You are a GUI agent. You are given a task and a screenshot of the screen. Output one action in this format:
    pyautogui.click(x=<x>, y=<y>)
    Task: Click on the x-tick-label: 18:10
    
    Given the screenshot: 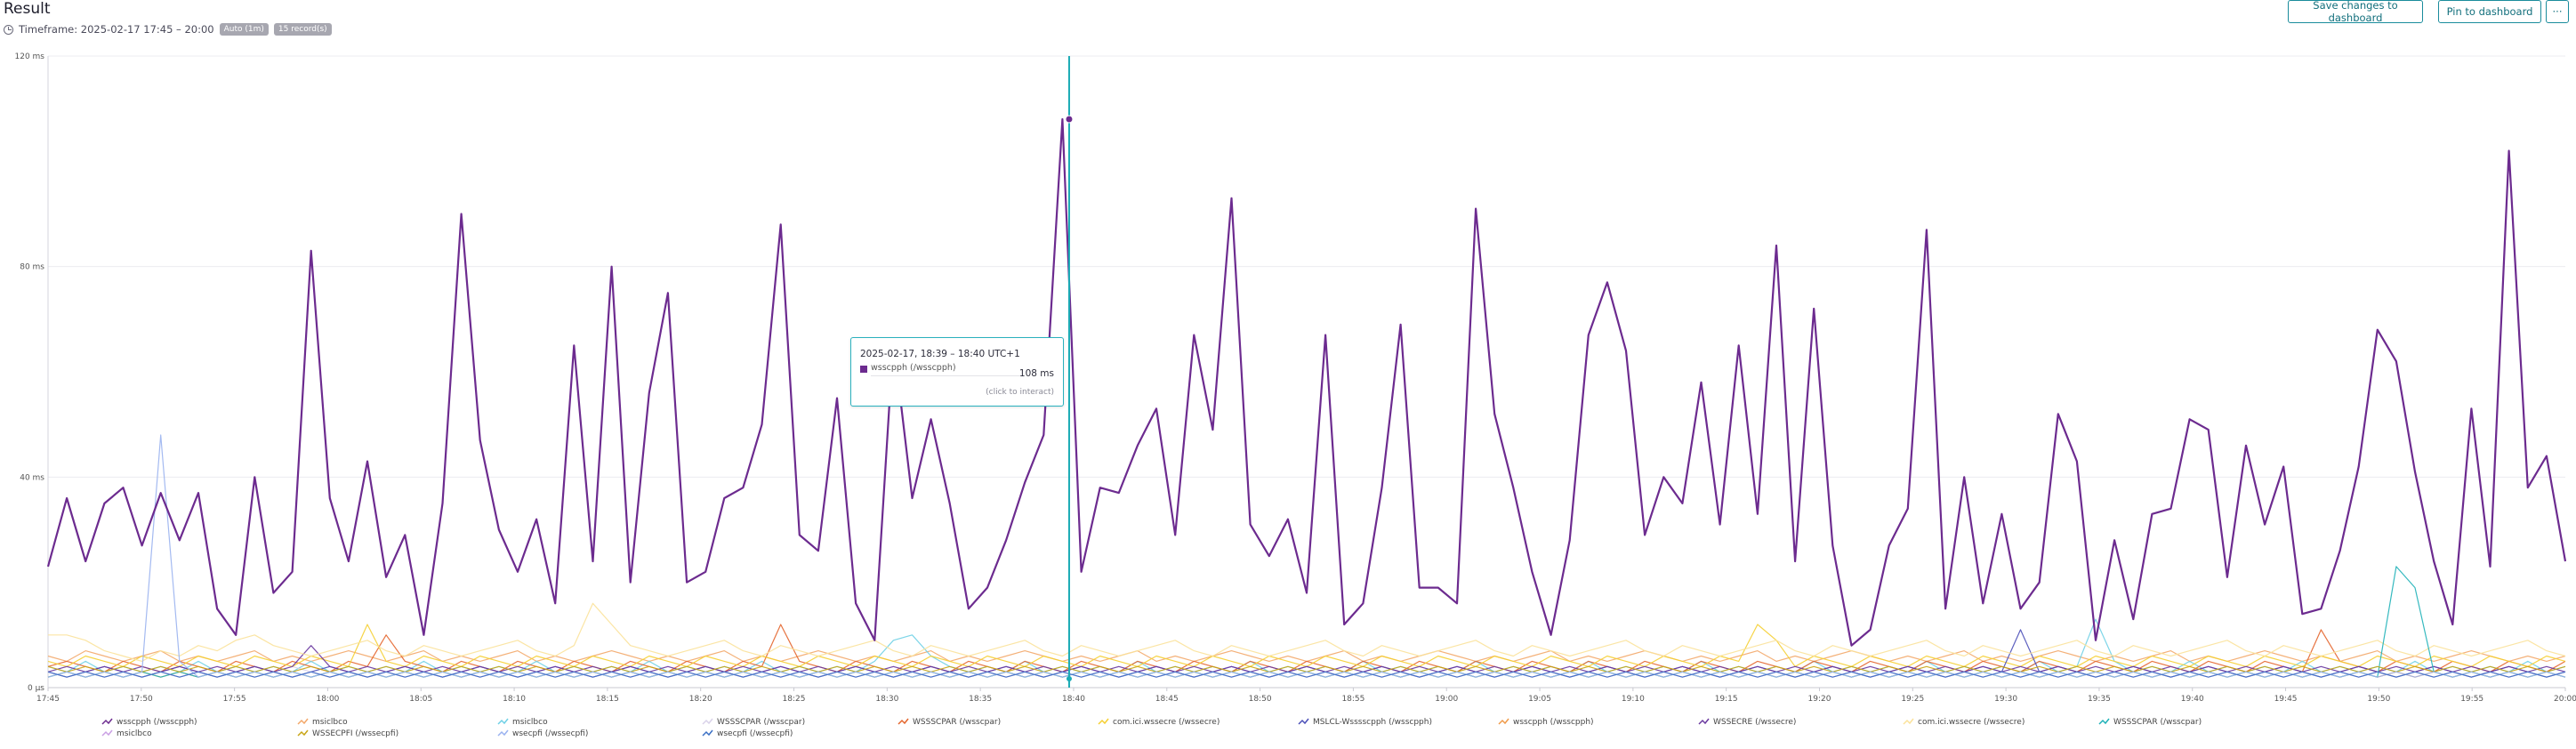 What is the action you would take?
    pyautogui.click(x=514, y=699)
    